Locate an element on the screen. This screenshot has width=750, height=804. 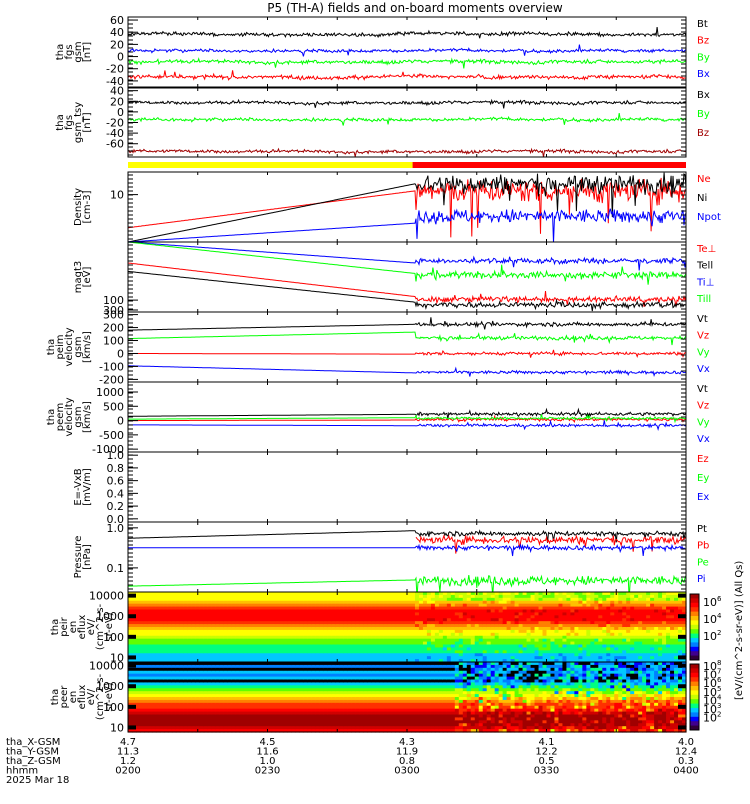
series-Vz-line is located at coordinates (407, 354).